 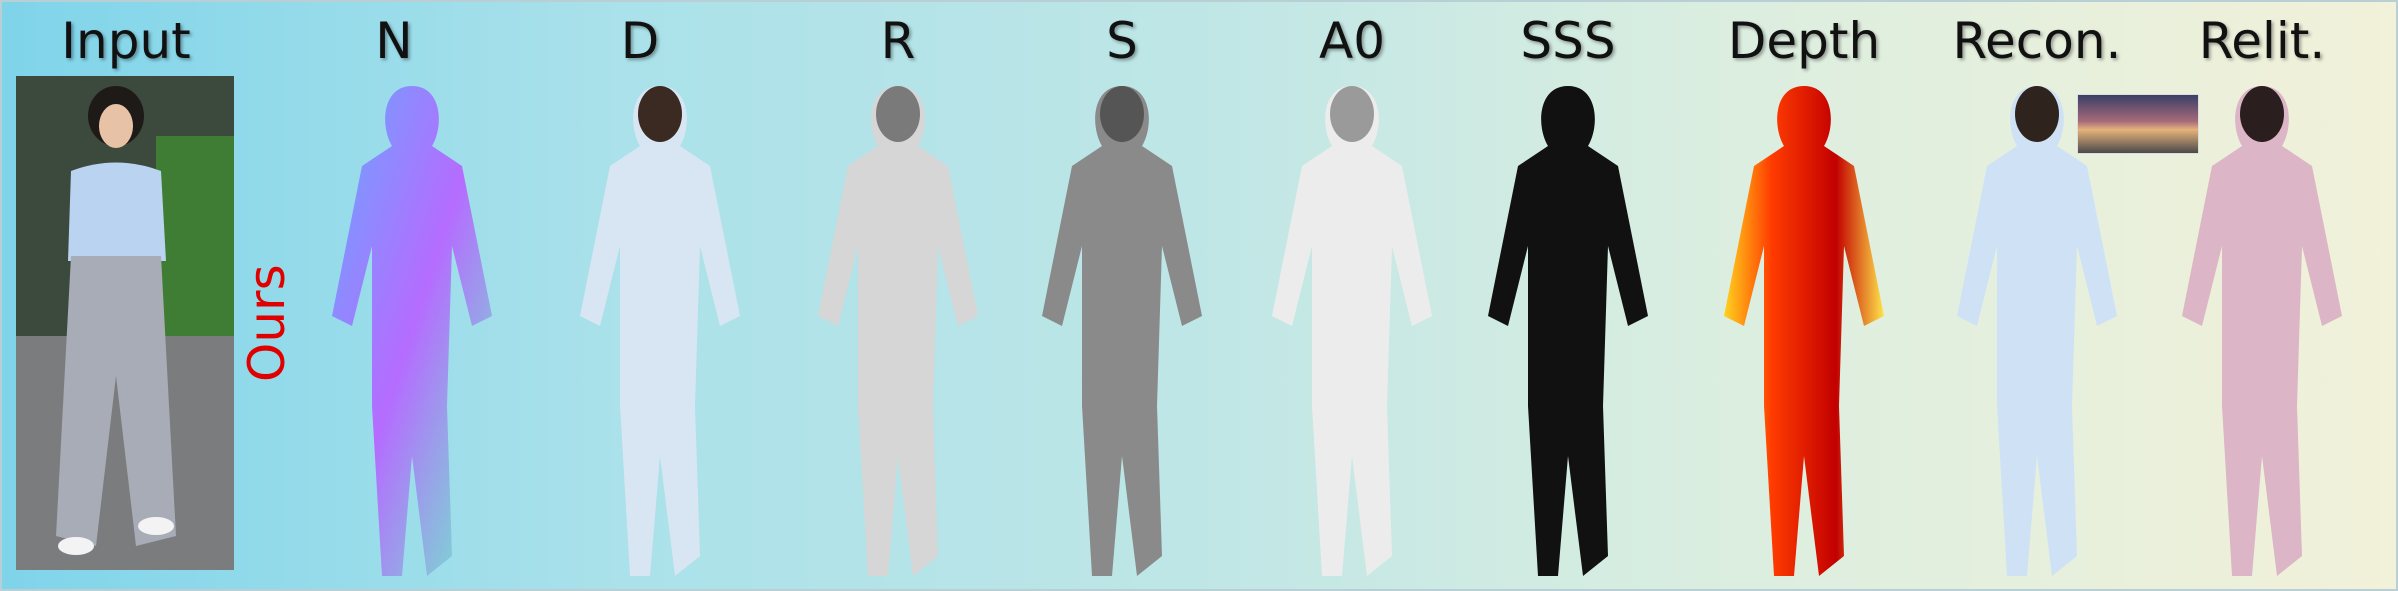 What do you see at coordinates (2262, 326) in the screenshot?
I see `panel-relit` at bounding box center [2262, 326].